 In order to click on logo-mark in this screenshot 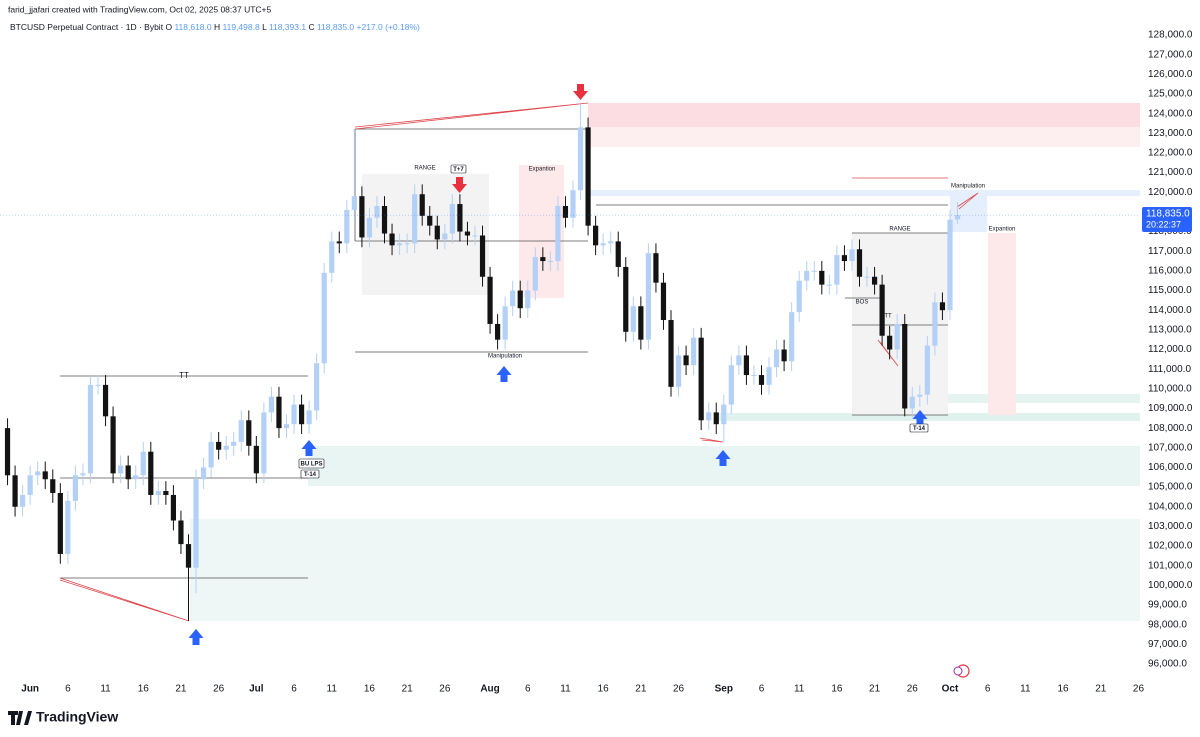, I will do `click(20, 718)`.